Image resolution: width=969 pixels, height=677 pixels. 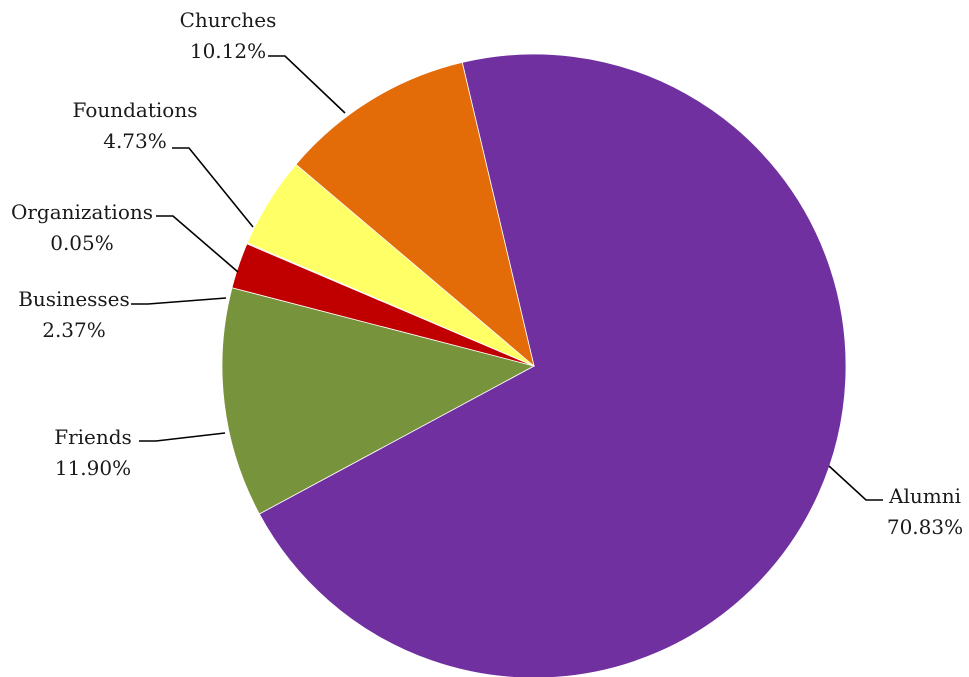 I want to click on label-organizations-name: Organizations, so click(x=82, y=212).